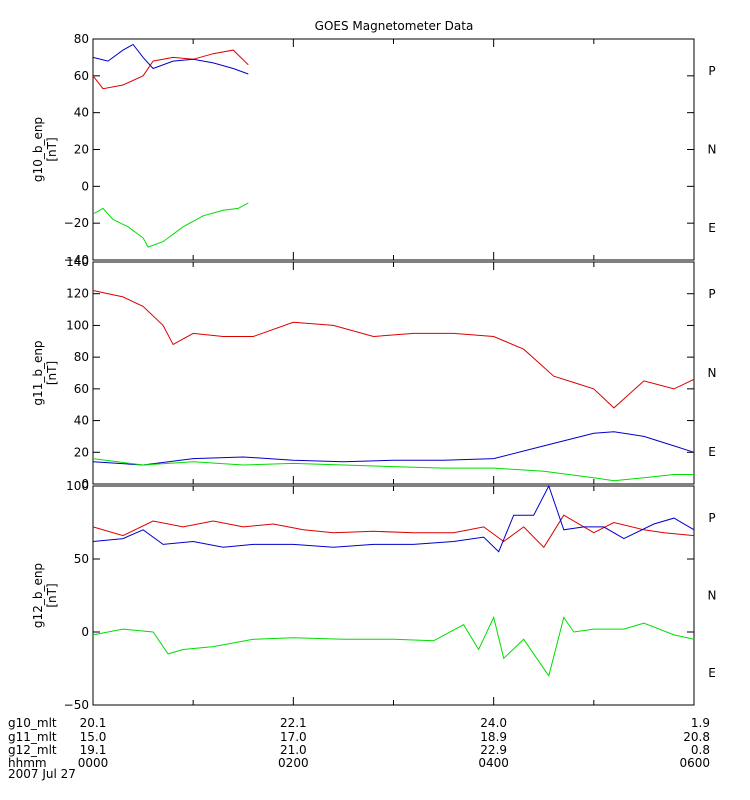  Describe the element at coordinates (293, 723) in the screenshot. I see `axis-value-g10_mlt: 22.1` at that location.